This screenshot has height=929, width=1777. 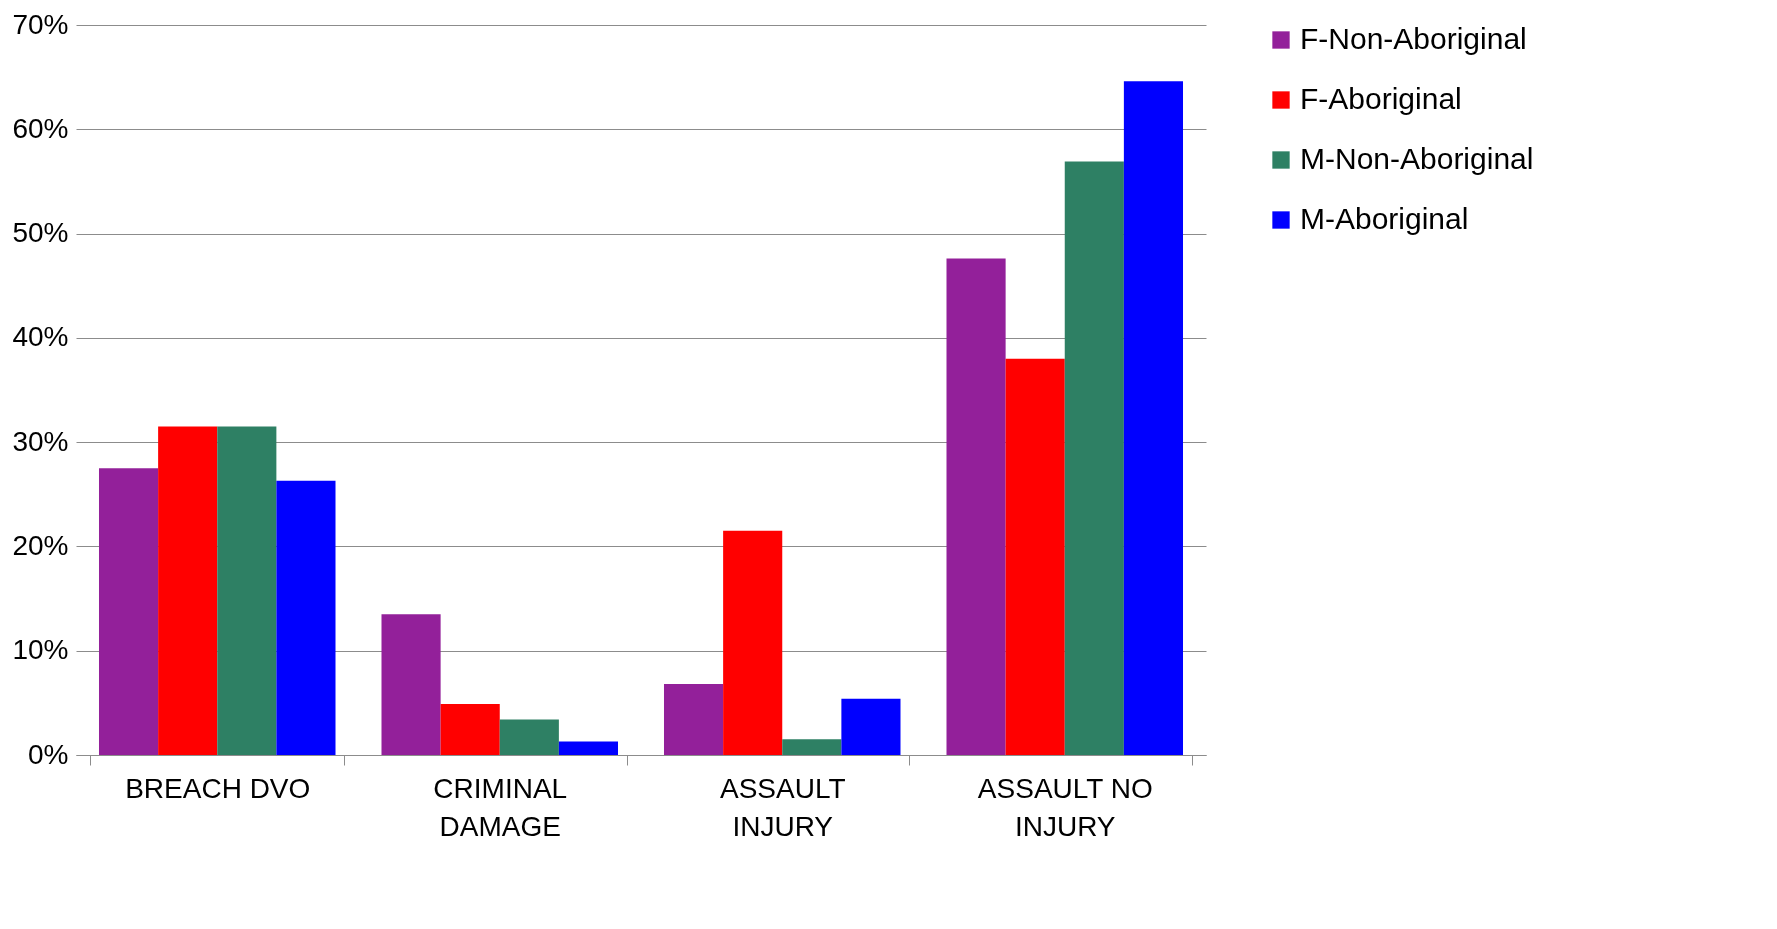 I want to click on x-tick-label: CRIMINAL DAMAGE, so click(x=500, y=807).